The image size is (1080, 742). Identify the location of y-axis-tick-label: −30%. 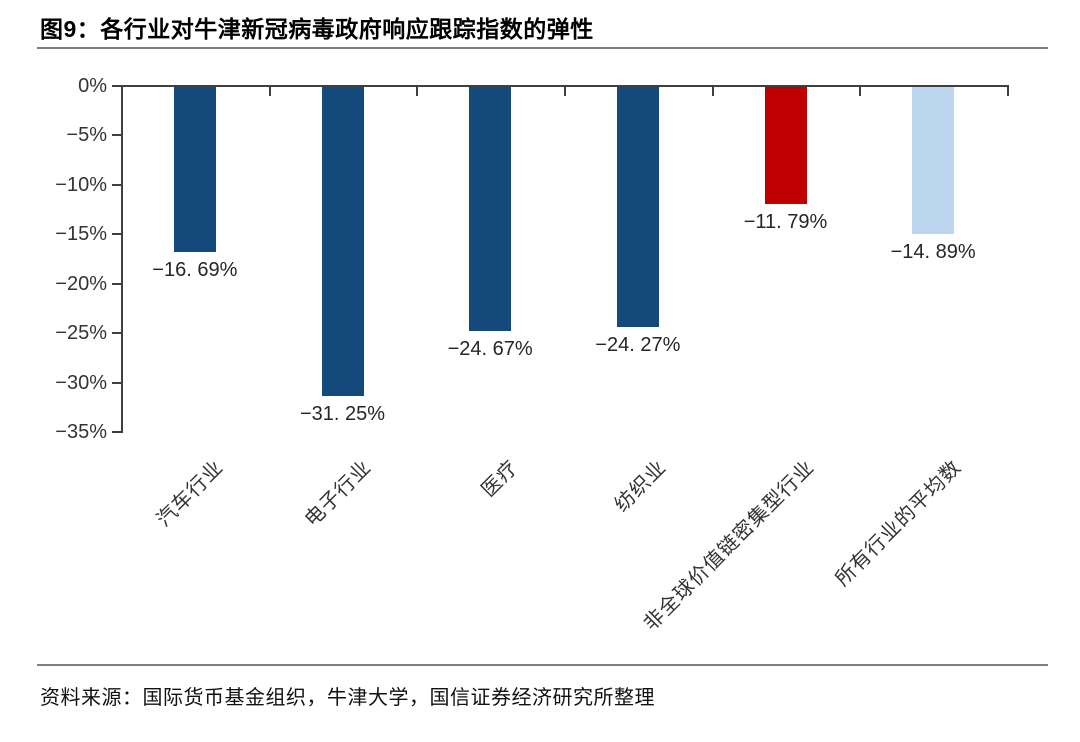
(81, 382).